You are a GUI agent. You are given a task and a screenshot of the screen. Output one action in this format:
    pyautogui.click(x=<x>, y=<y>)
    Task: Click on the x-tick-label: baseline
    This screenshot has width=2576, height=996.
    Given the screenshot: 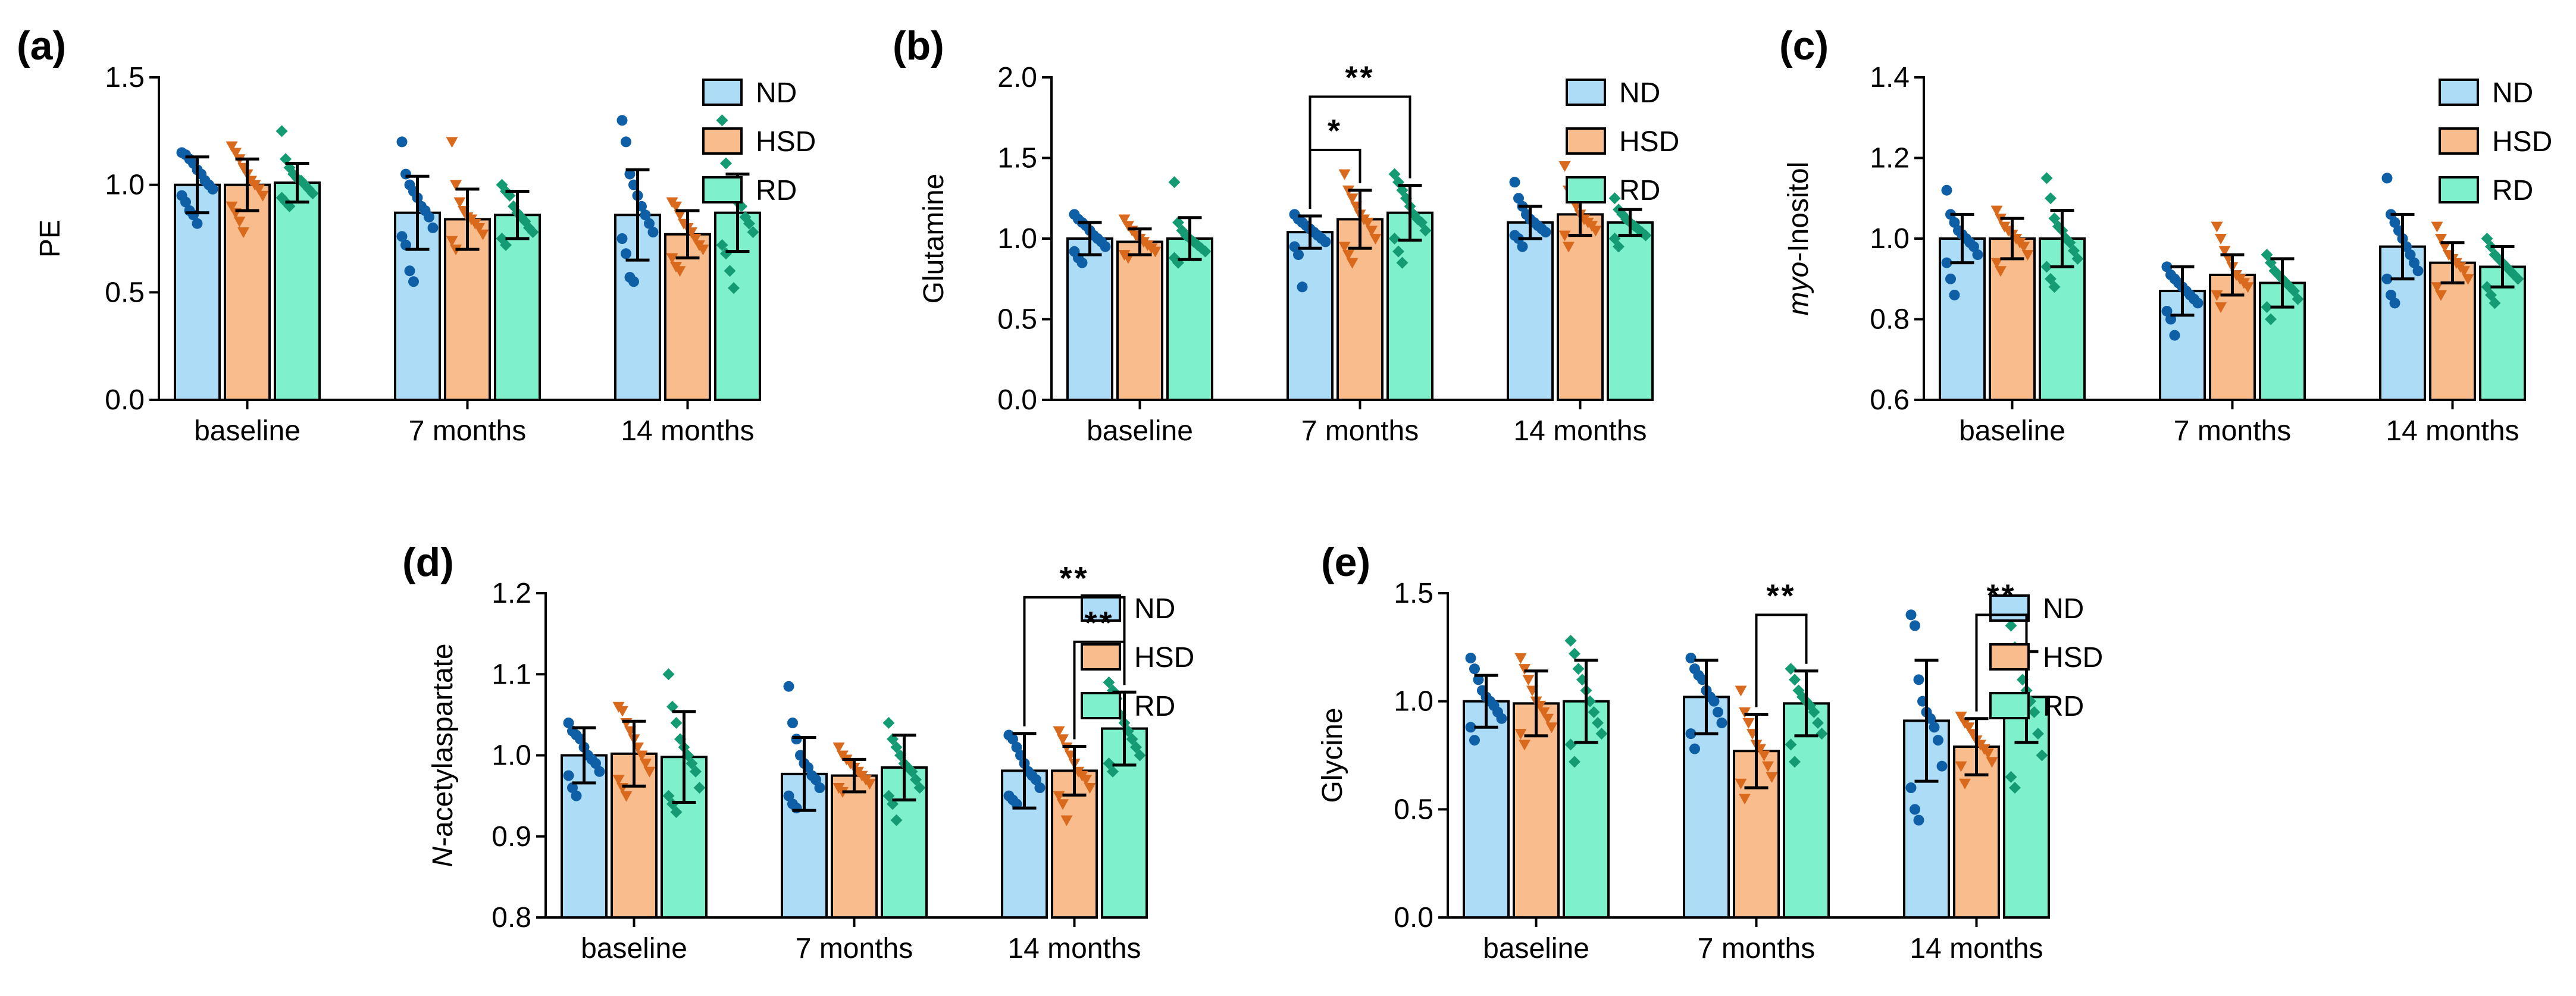 What is the action you would take?
    pyautogui.click(x=1536, y=948)
    